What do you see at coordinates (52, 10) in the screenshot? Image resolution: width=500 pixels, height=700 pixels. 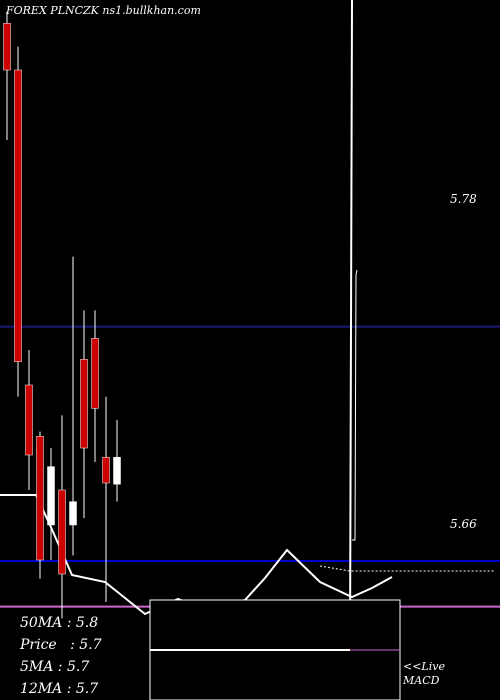 I see `symbol-label: FOREX PLNCZK` at bounding box center [52, 10].